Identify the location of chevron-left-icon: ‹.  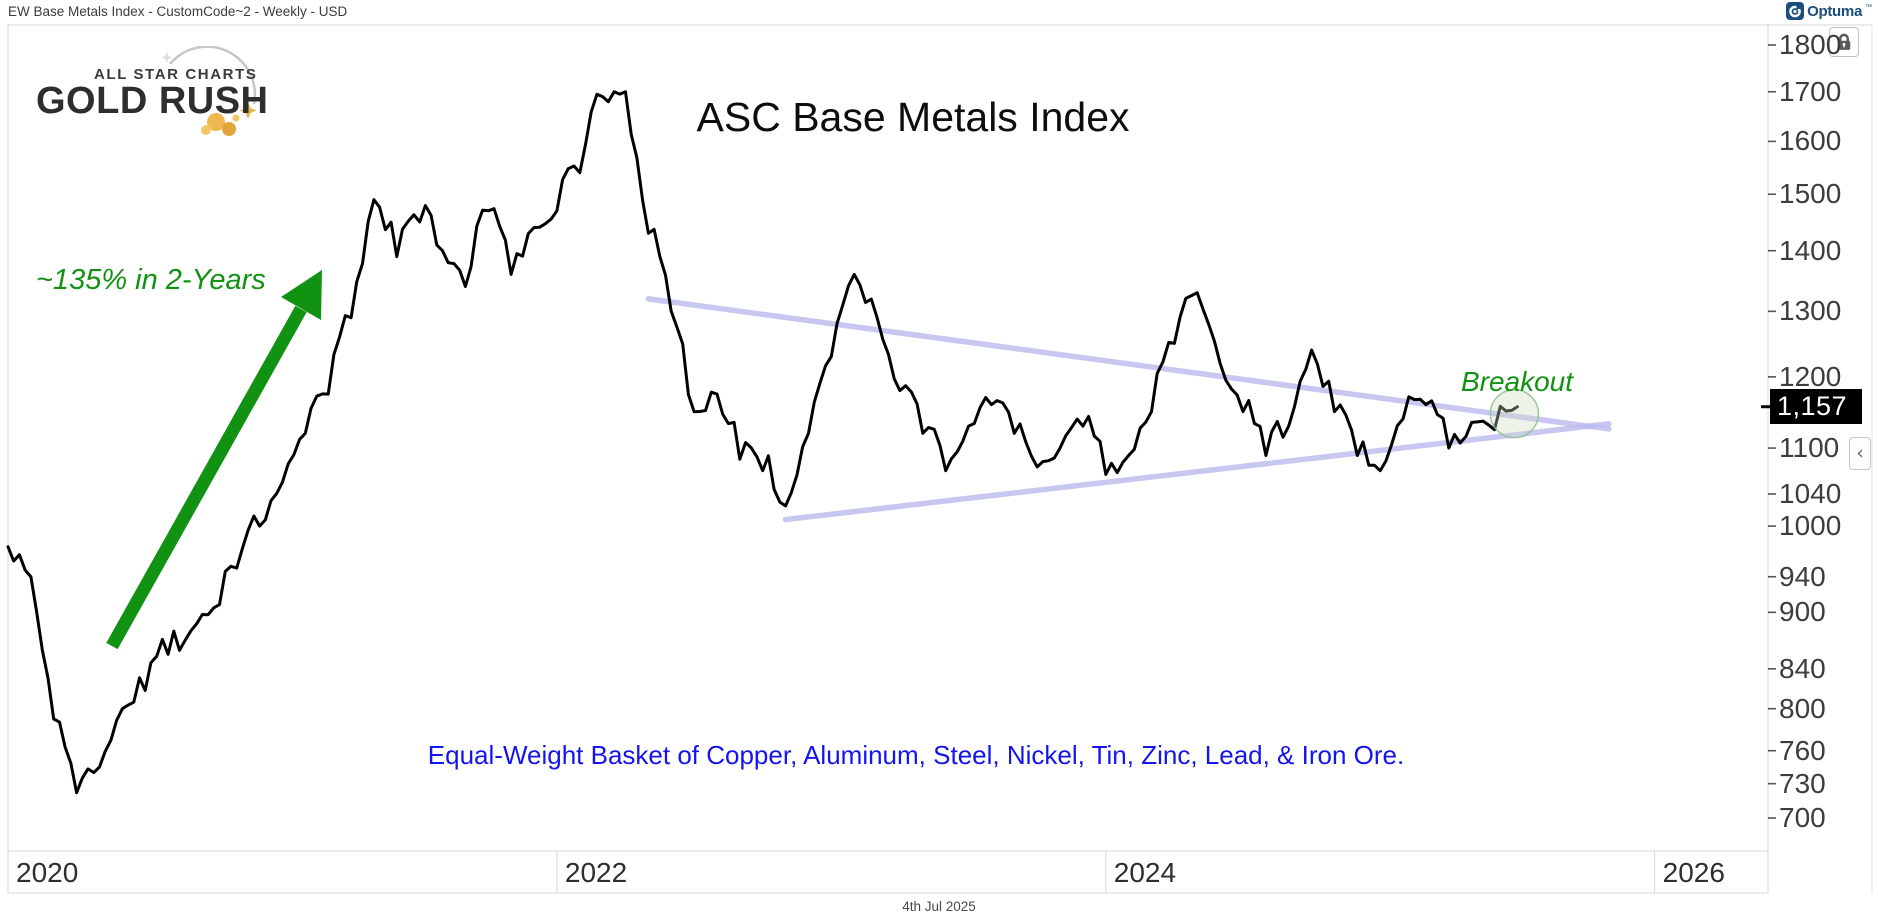
(1860, 453).